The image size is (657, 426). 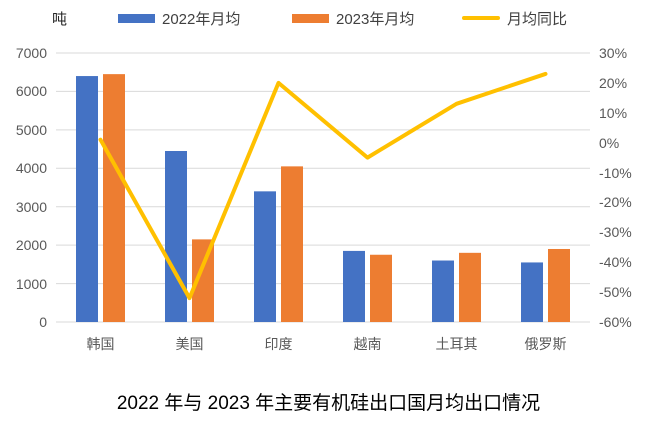 What do you see at coordinates (31, 245) in the screenshot?
I see `left-axis-tick-2000: 2000` at bounding box center [31, 245].